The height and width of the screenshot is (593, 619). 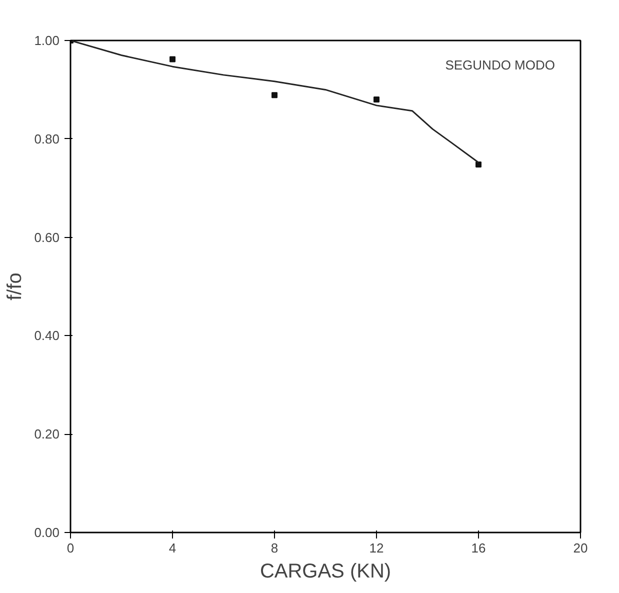 What do you see at coordinates (274, 548) in the screenshot?
I see `x-tick-label: 8` at bounding box center [274, 548].